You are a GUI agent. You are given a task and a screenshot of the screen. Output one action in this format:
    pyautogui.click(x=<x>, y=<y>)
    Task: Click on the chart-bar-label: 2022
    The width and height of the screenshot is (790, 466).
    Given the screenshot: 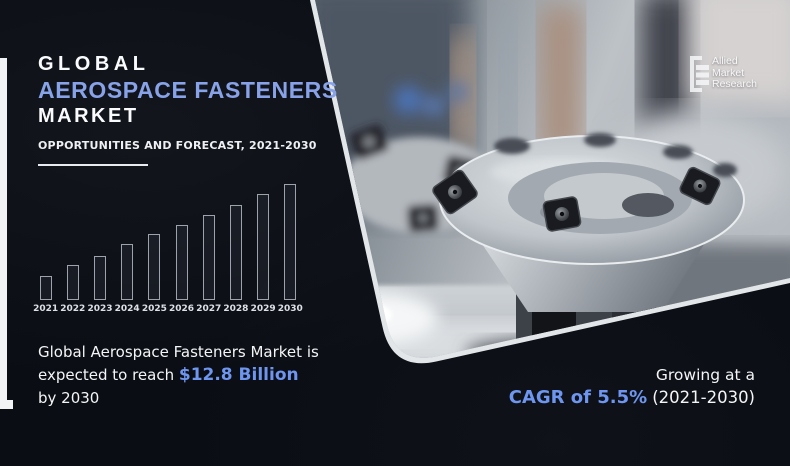 What is the action you would take?
    pyautogui.click(x=73, y=309)
    